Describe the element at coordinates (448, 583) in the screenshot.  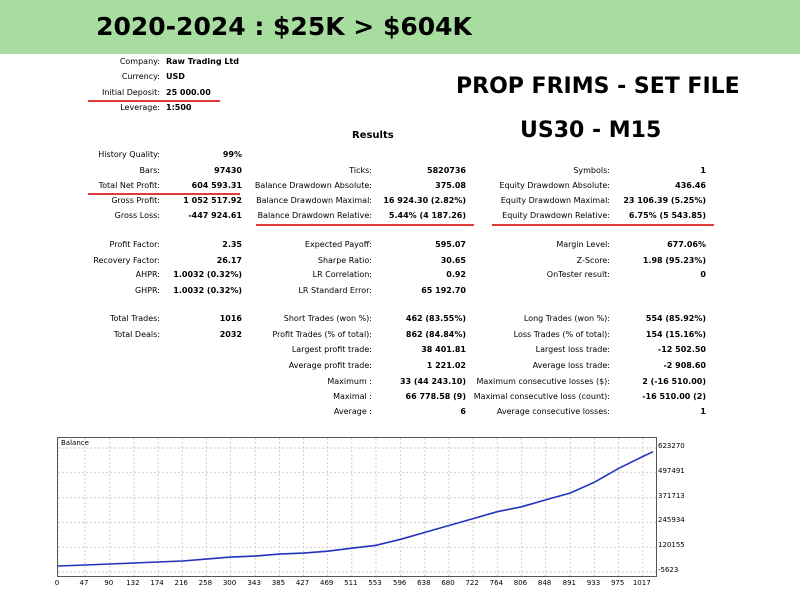
I see `x-tick-label: 680` at that location.